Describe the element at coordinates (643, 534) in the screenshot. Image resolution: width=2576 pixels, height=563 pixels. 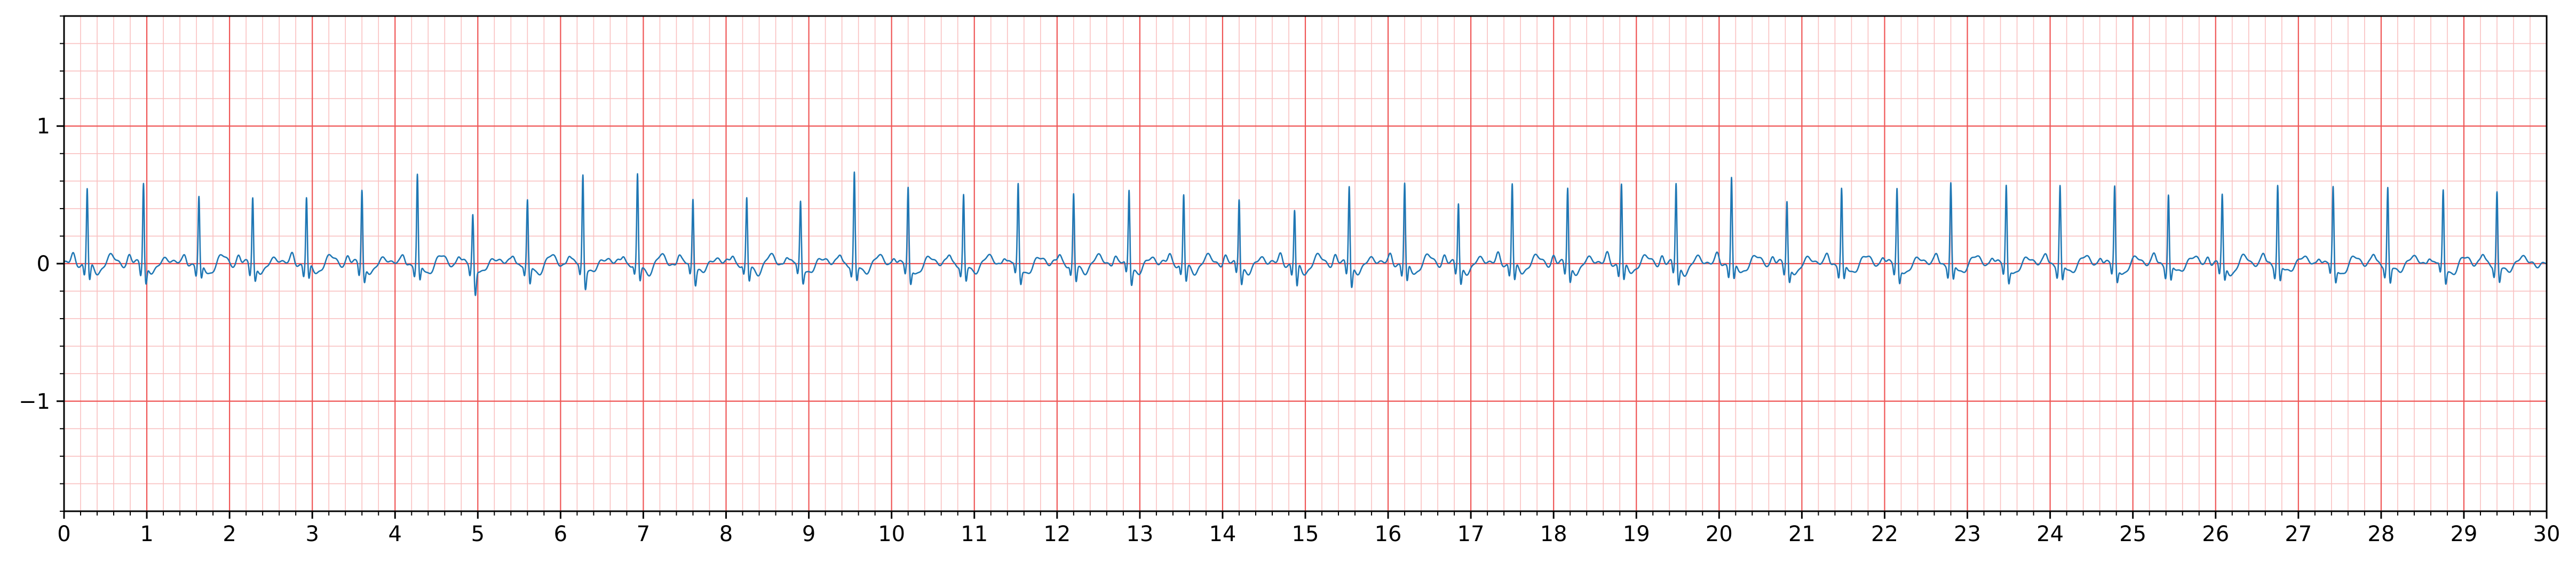
I see `x-tick-label: 7` at that location.